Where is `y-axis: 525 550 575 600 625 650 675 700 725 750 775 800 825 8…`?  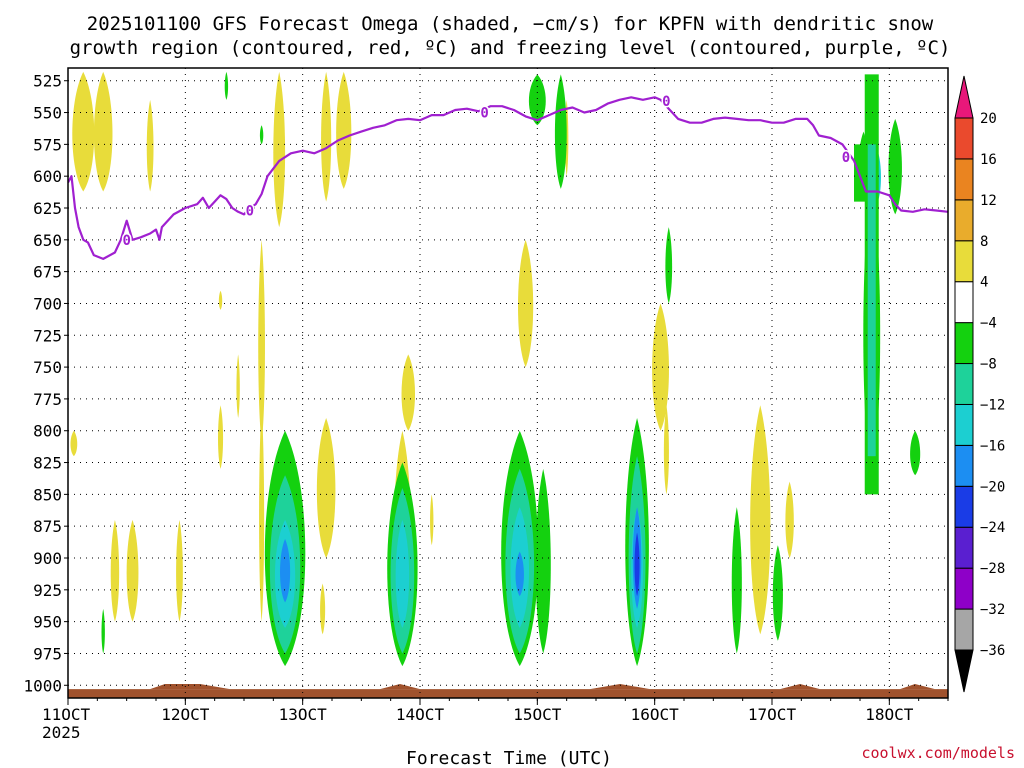
y-axis: 525 550 575 600 625 650 675 700 725 750 775 800 825 8… is located at coordinates (45, 383).